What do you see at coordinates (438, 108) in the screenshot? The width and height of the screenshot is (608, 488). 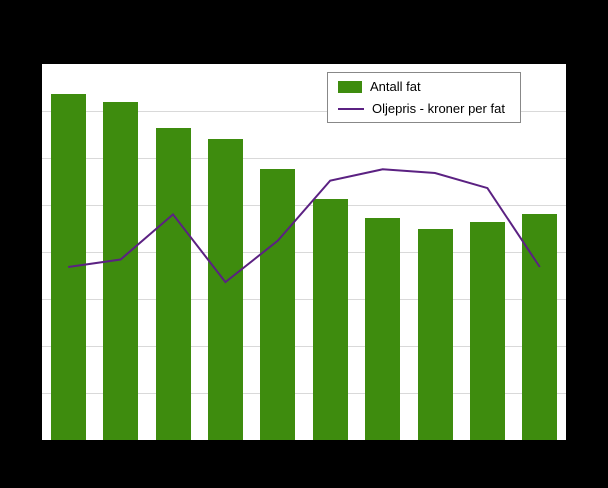 I see `legend-label-oljepris: Oljepris - kroner per fat` at bounding box center [438, 108].